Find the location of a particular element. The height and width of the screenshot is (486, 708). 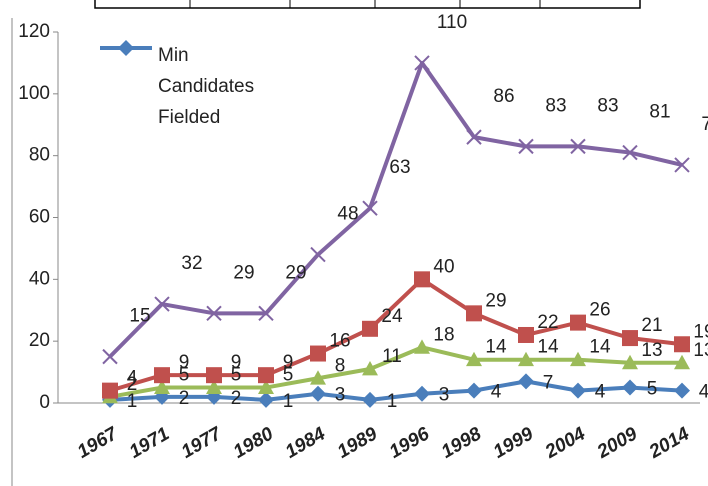

data-label: 15 is located at coordinates (139, 316).